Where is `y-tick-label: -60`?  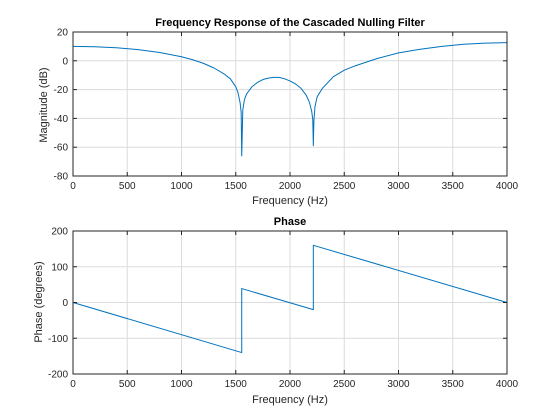
y-tick-label: -60 is located at coordinates (61, 148).